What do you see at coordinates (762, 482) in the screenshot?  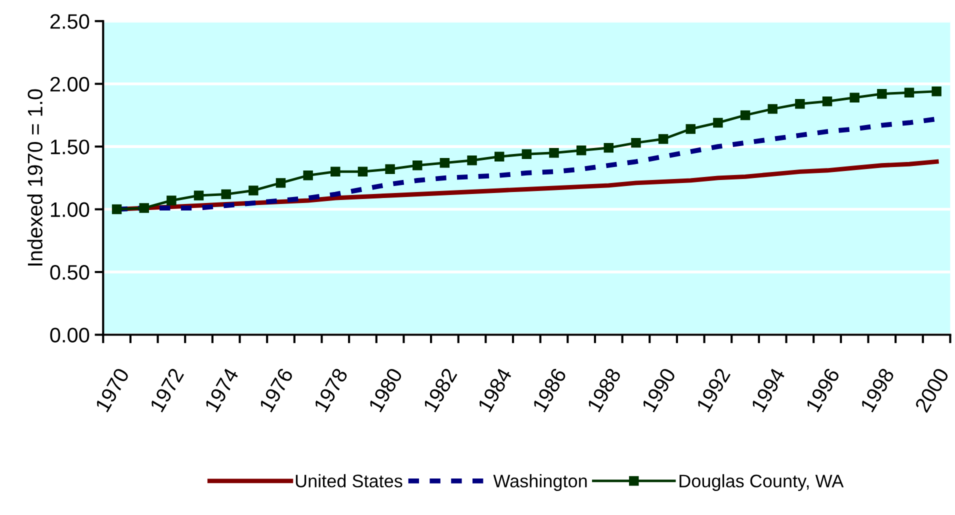 I see `legend-label: Douglas County, WA` at bounding box center [762, 482].